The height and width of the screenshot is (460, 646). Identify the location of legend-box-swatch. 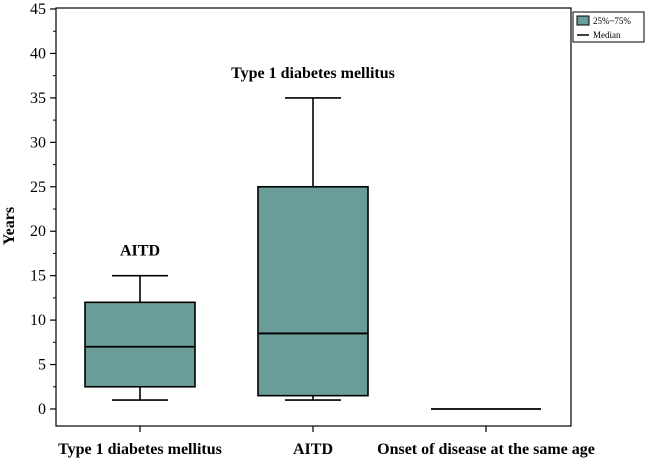
(583, 20).